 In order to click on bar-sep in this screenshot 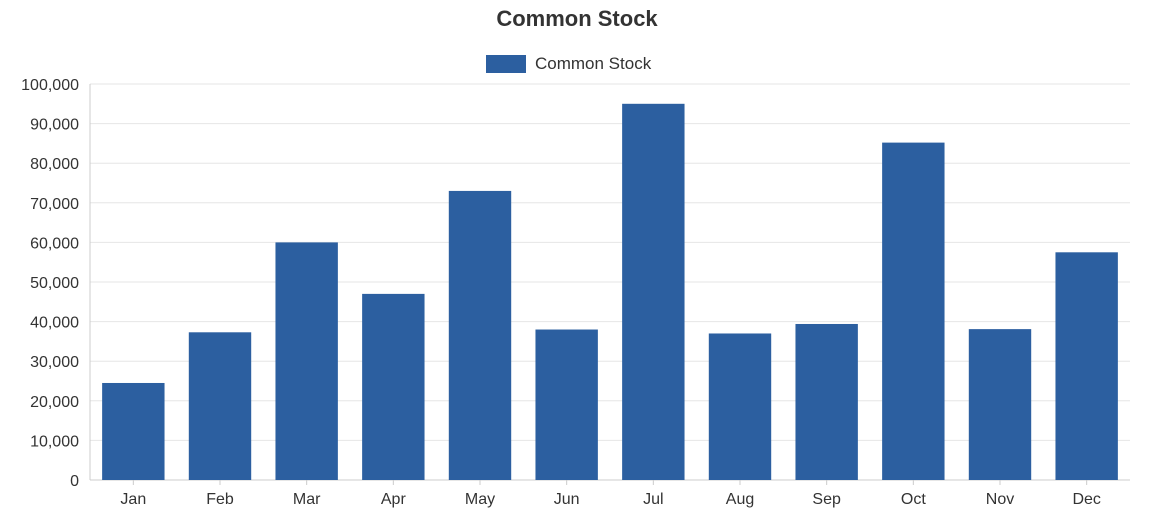, I will do `click(826, 401)`.